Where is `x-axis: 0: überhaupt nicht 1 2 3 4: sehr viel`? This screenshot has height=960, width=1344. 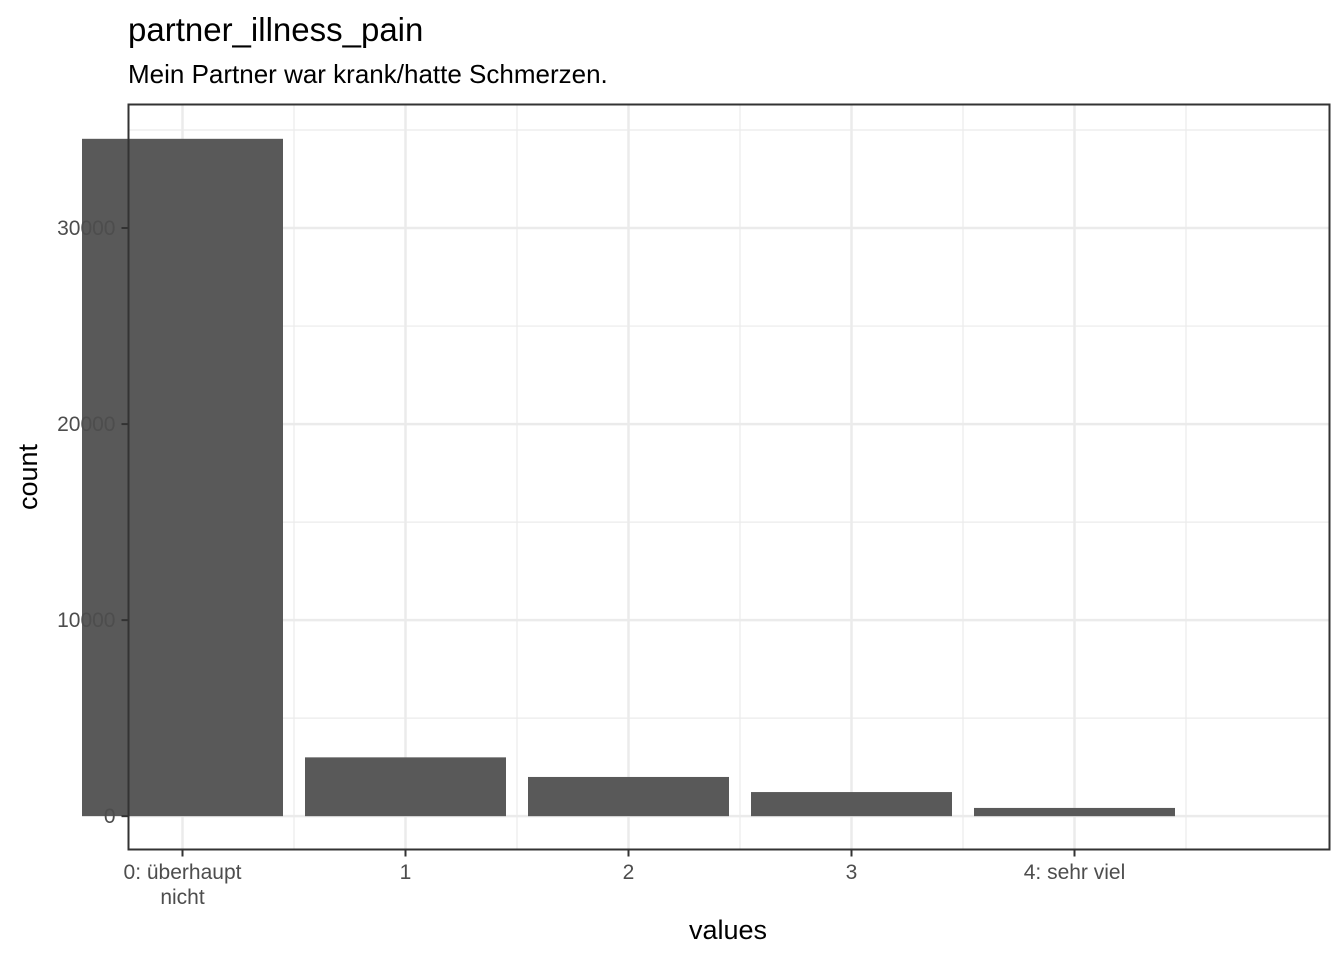
x-axis: 0: überhaupt nicht 1 2 3 4: sehr viel is located at coordinates (625, 879).